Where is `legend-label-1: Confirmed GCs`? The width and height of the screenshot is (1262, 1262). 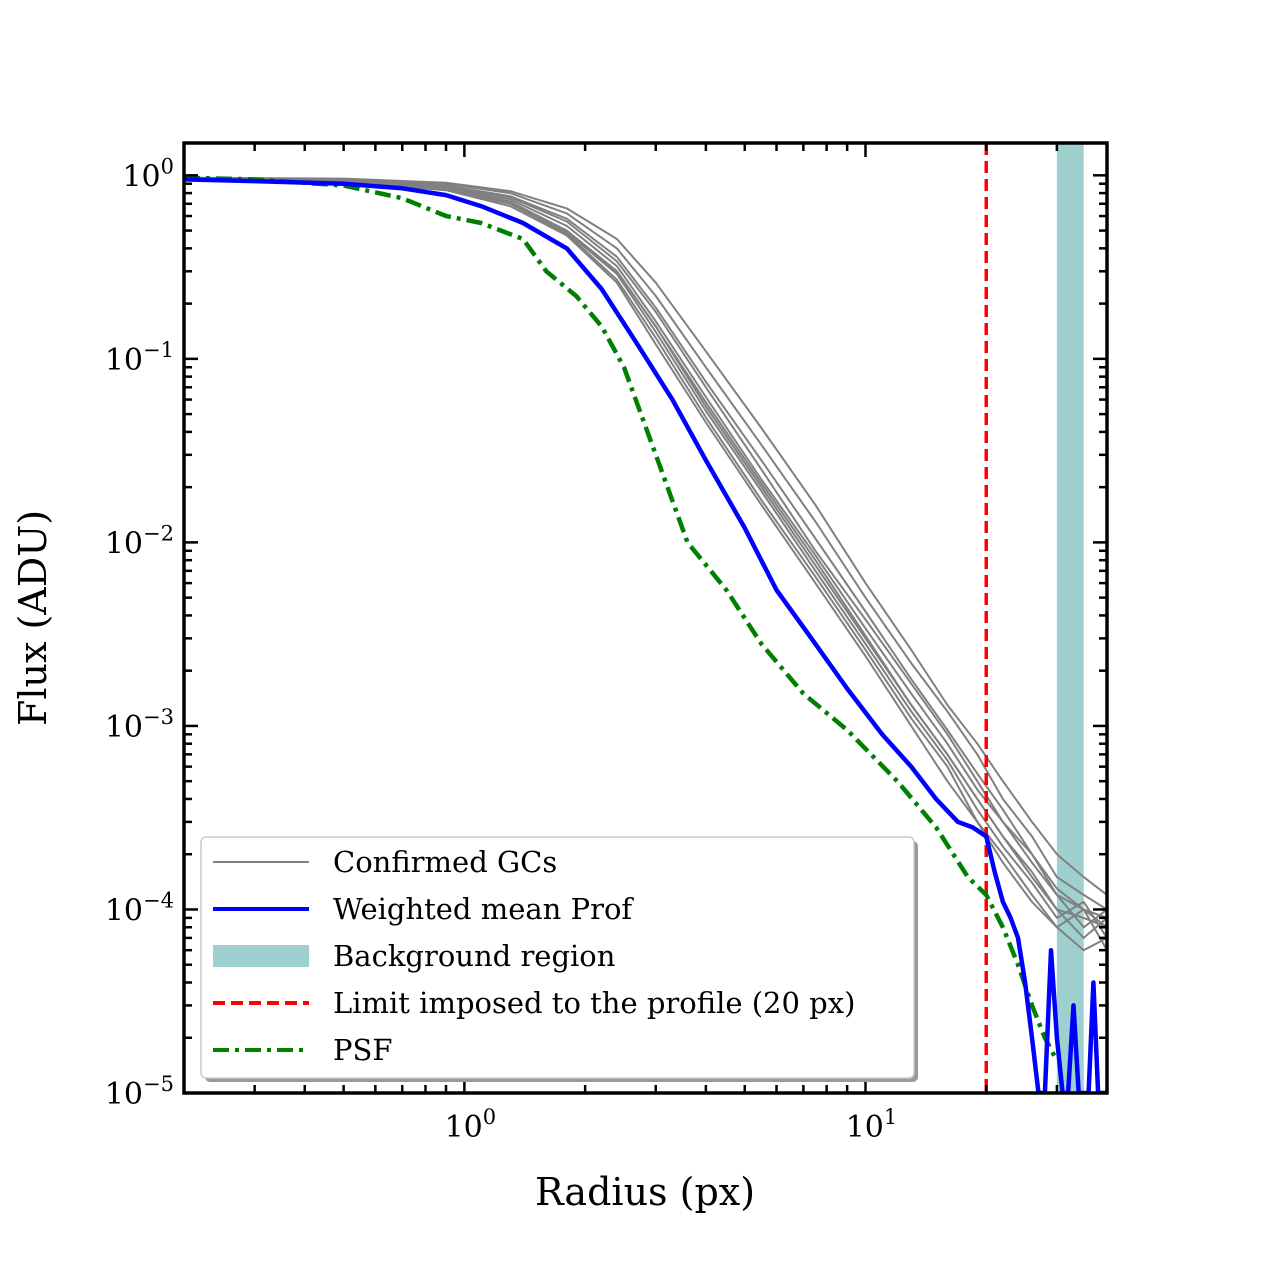 legend-label-1: Confirmed GCs is located at coordinates (445, 862).